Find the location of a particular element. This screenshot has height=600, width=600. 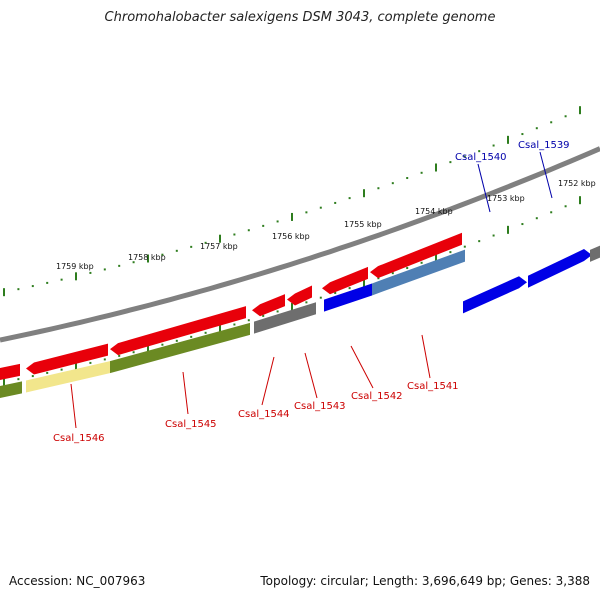

gene-label-csal-1545: Csal_1545 is located at coordinates (191, 424).